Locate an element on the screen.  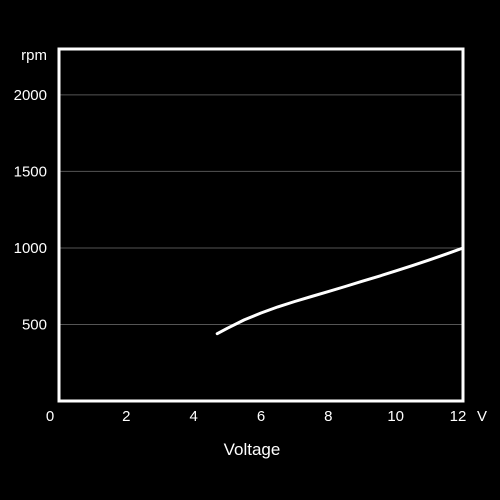
series-line is located at coordinates (340, 291).